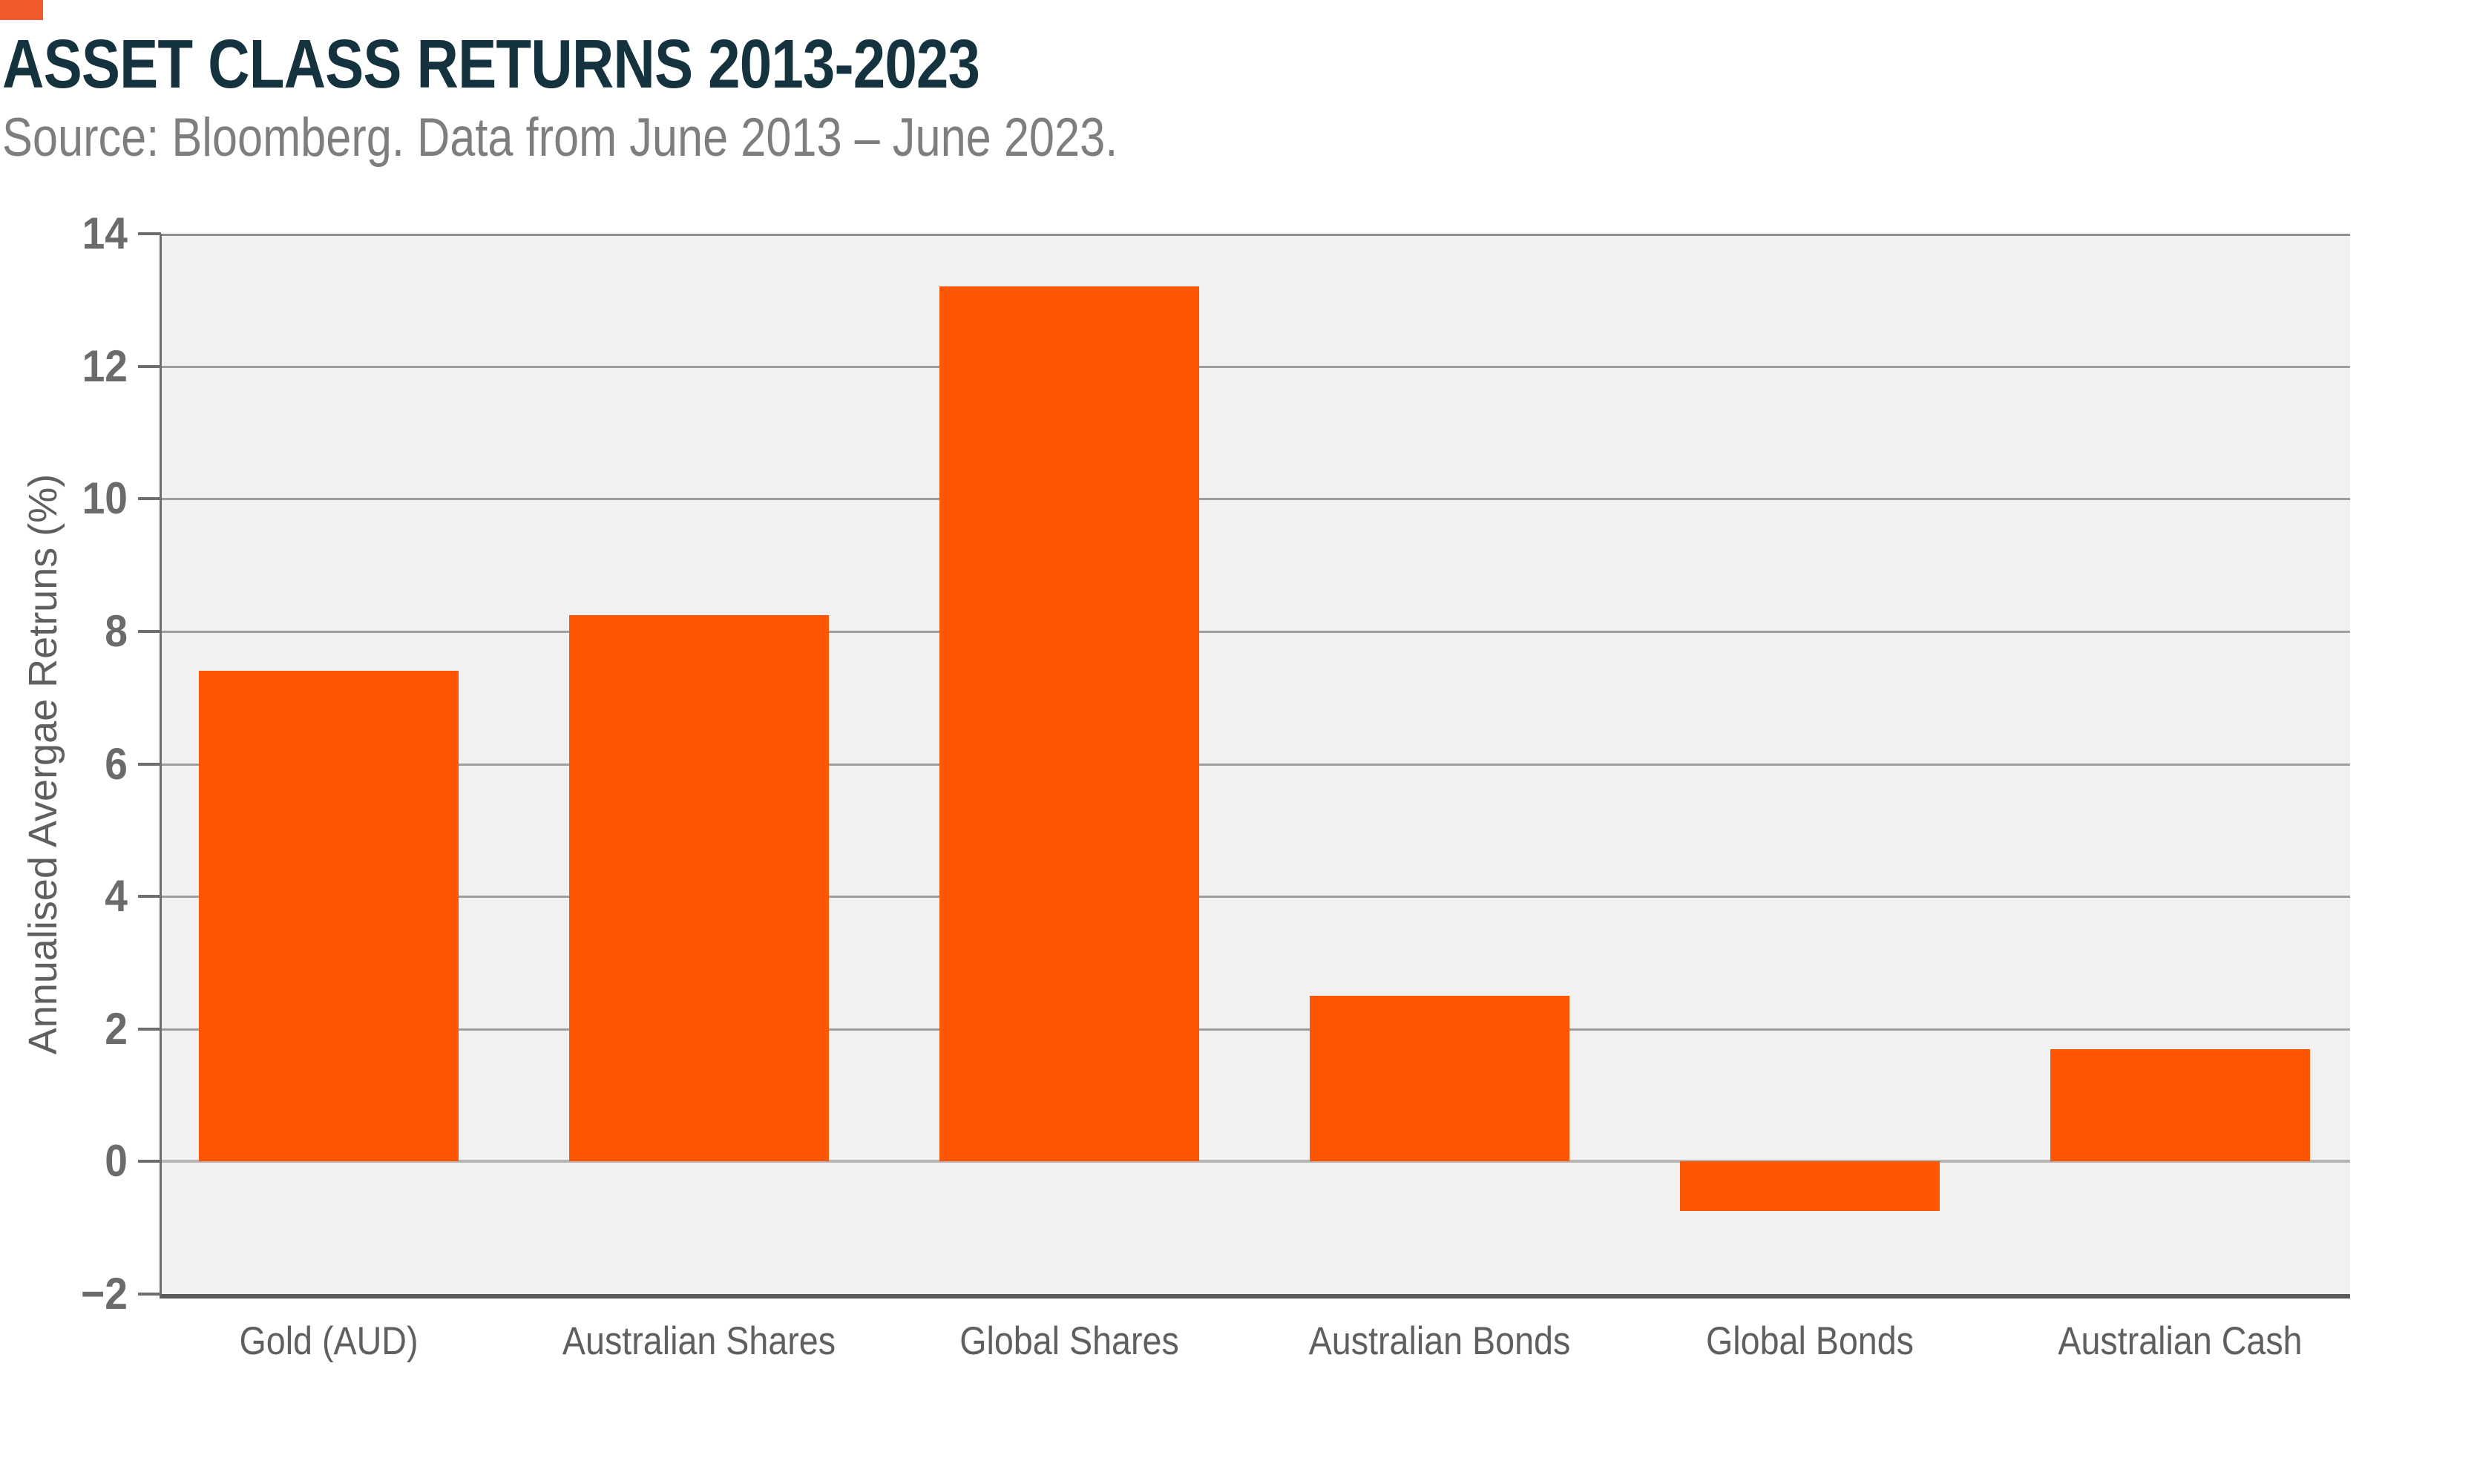  I want to click on plot-top-border, so click(1256, 235).